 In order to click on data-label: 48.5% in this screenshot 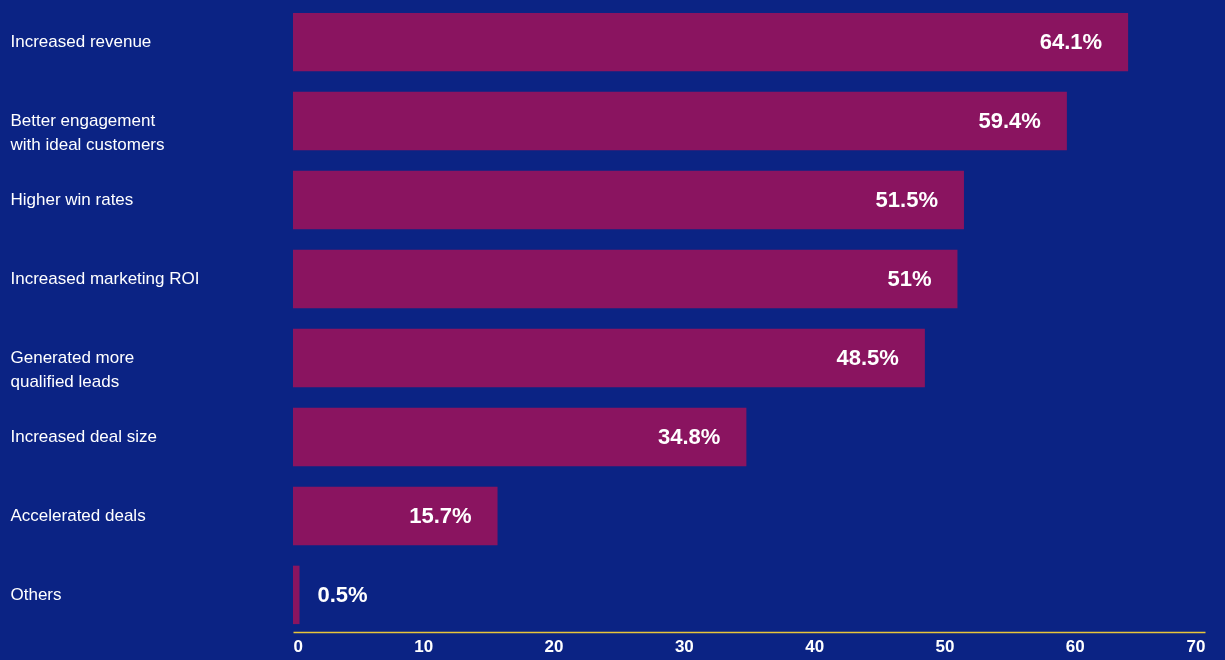, I will do `click(867, 357)`.